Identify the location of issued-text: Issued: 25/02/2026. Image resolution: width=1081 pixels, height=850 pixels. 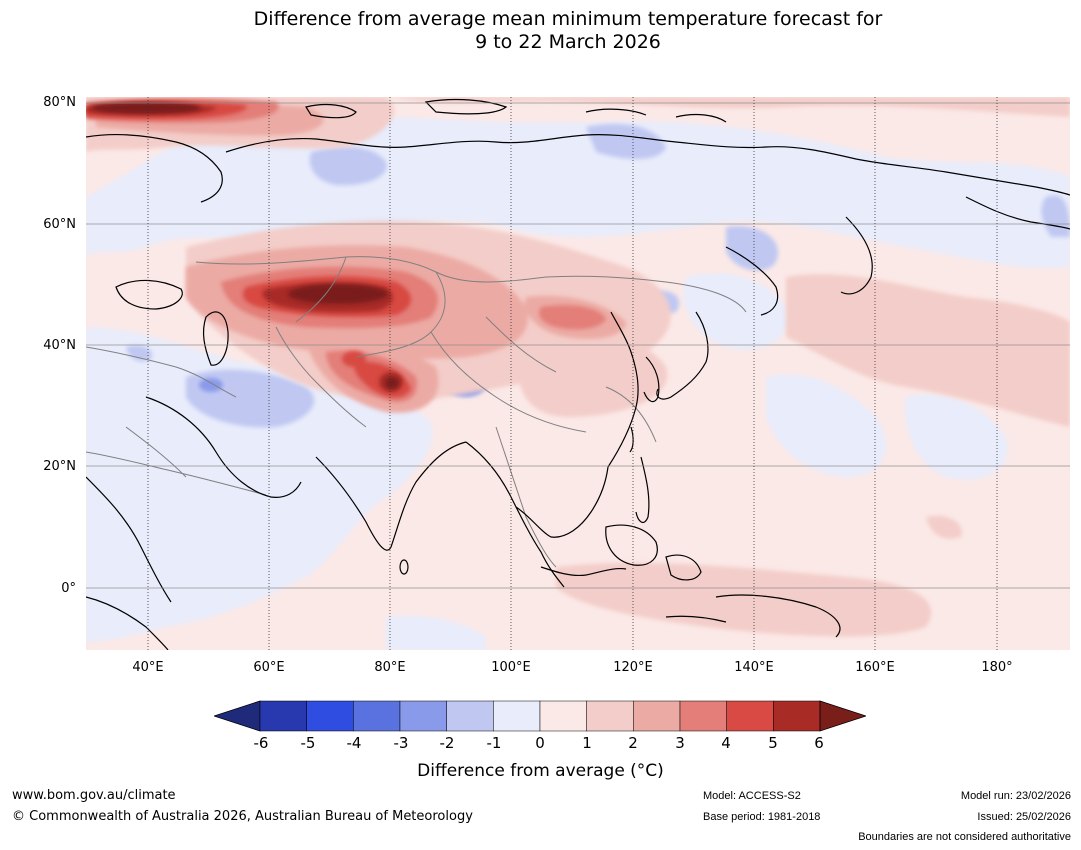
(1024, 817).